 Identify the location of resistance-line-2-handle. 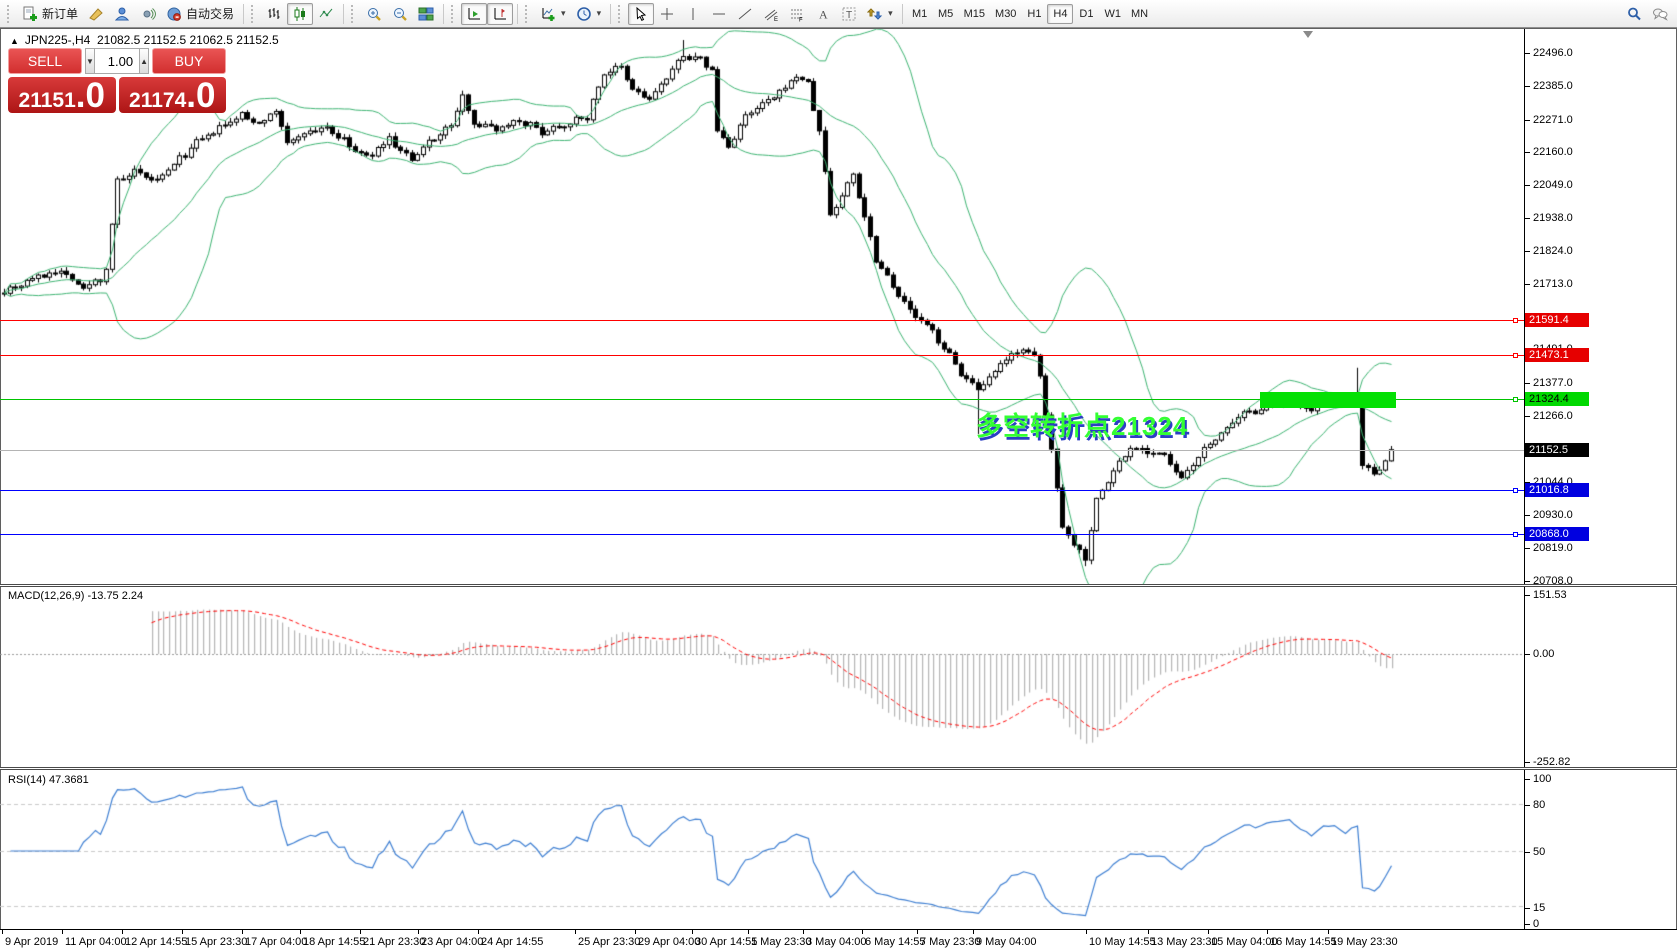
(1515, 355).